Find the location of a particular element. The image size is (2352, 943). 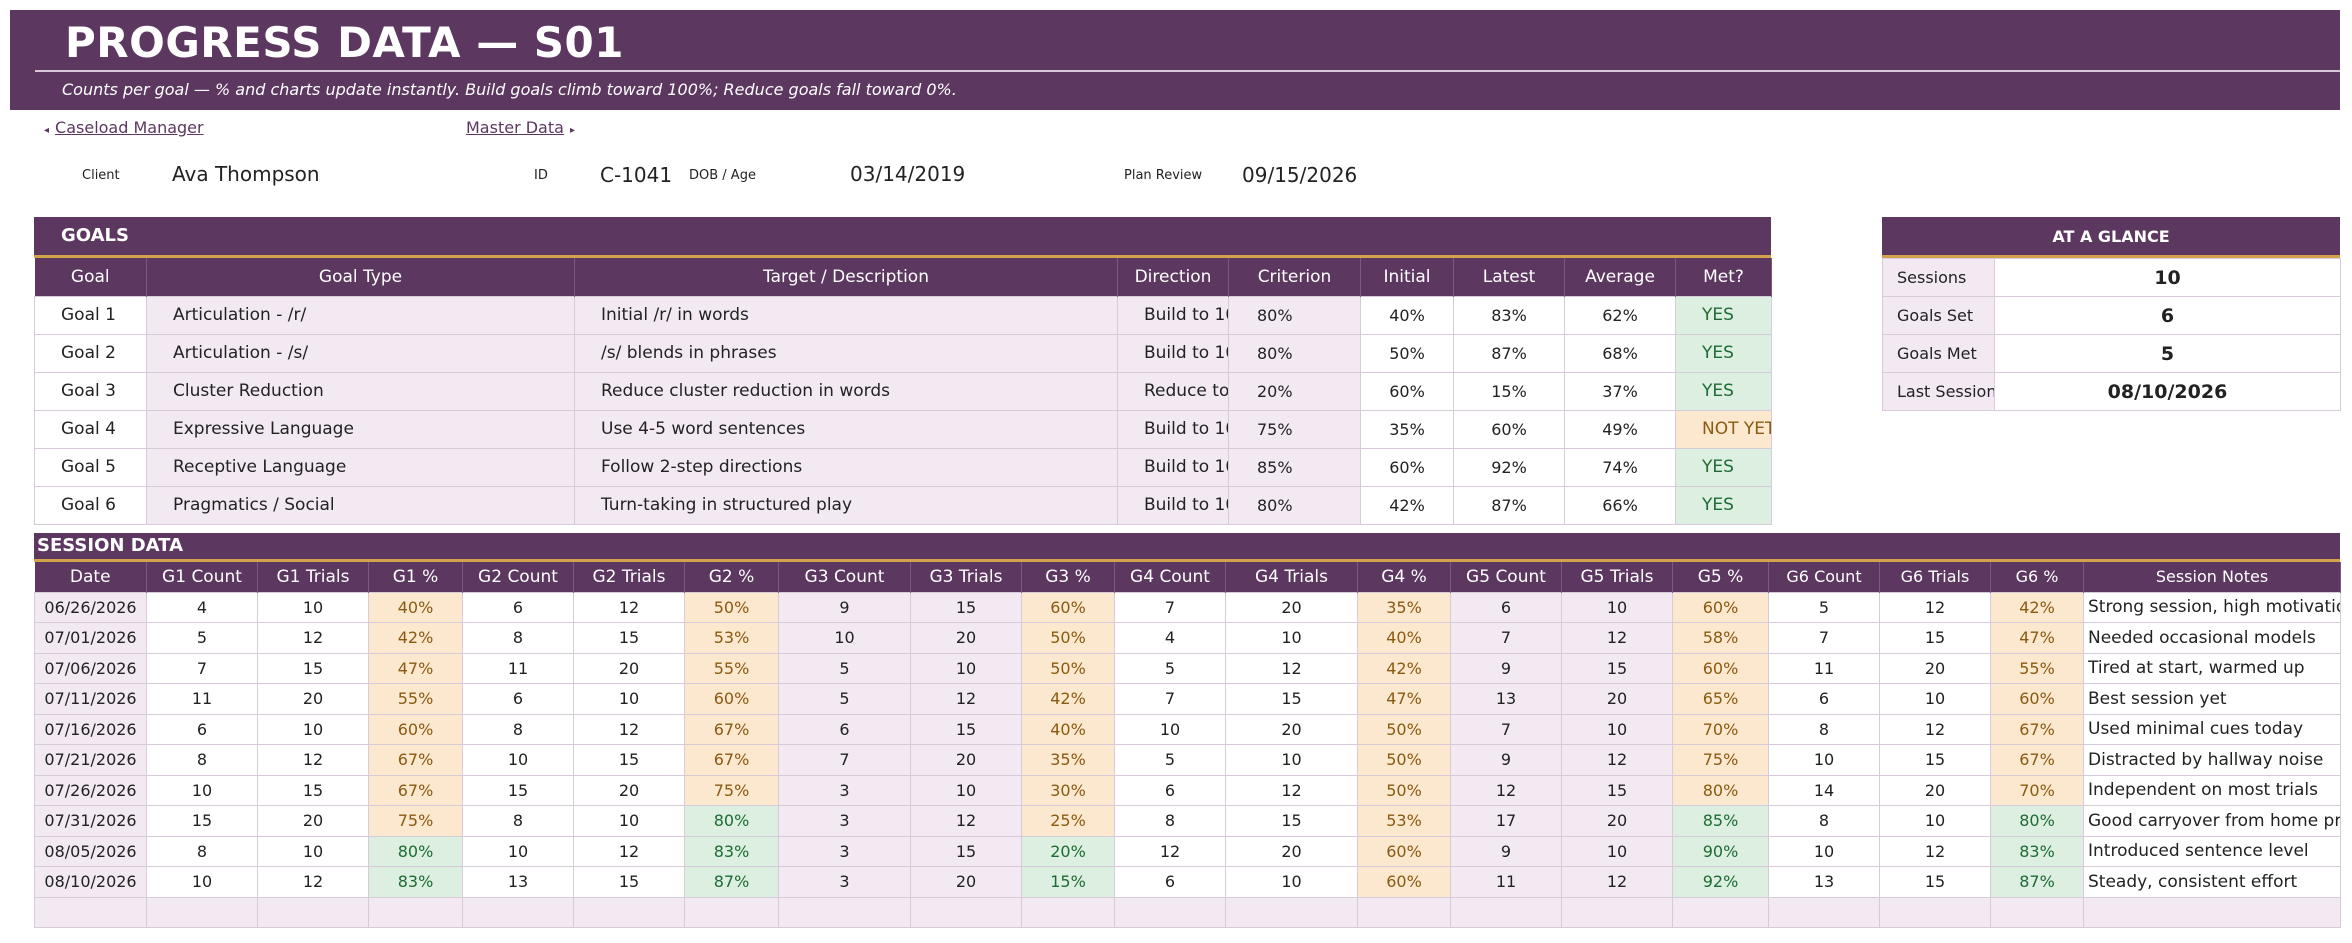

session-notes-cell: Distracted by hallway noise is located at coordinates (2212, 760).